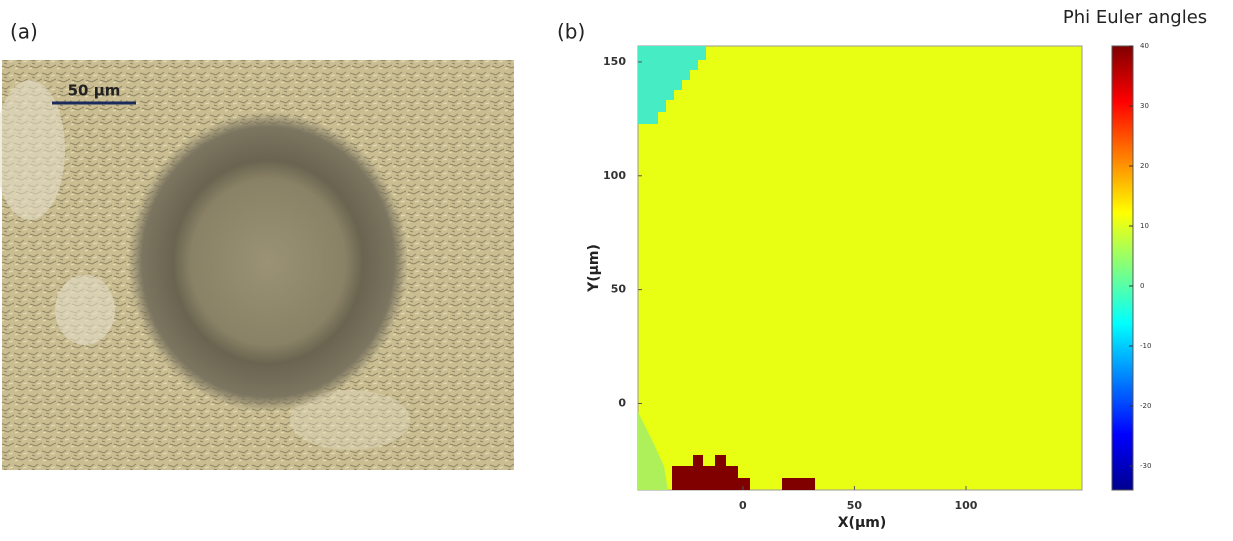  I want to click on pit, so click(268, 262).